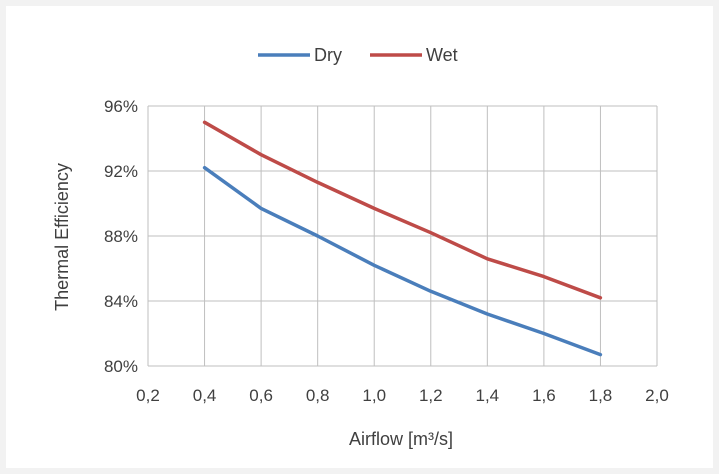 The image size is (719, 474). I want to click on y-tick-labels: 80% 84% 88% 92% 96%, so click(121, 236).